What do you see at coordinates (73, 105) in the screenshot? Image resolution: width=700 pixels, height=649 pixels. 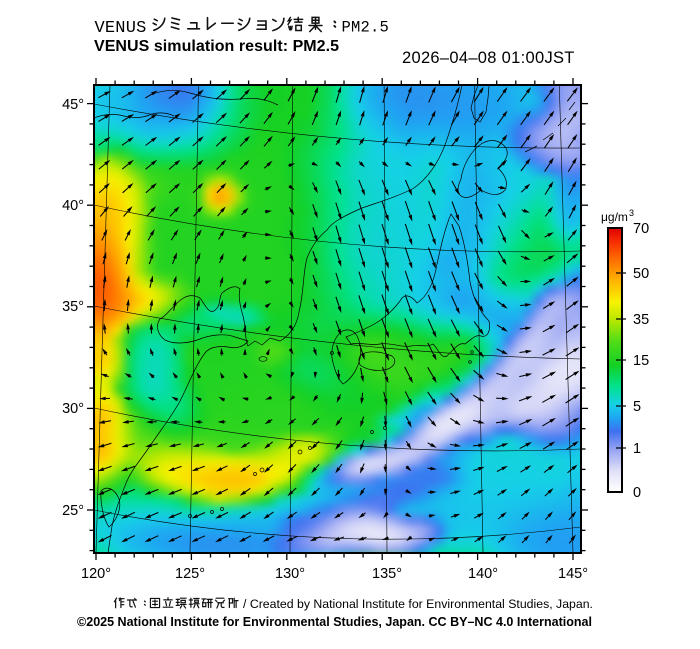 I see `svg-text: 45°` at bounding box center [73, 105].